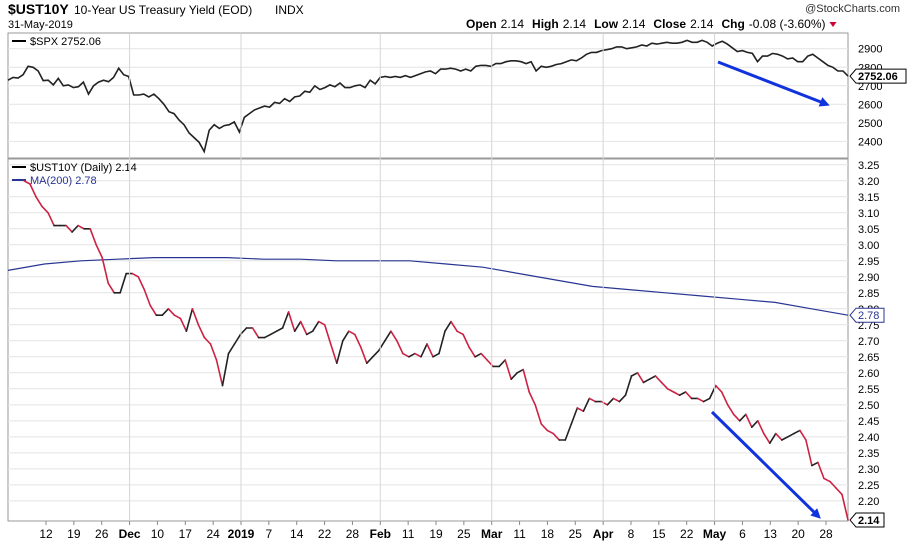  What do you see at coordinates (878, 76) in the screenshot?
I see `spx-last-value-tag: 2752.06` at bounding box center [878, 76].